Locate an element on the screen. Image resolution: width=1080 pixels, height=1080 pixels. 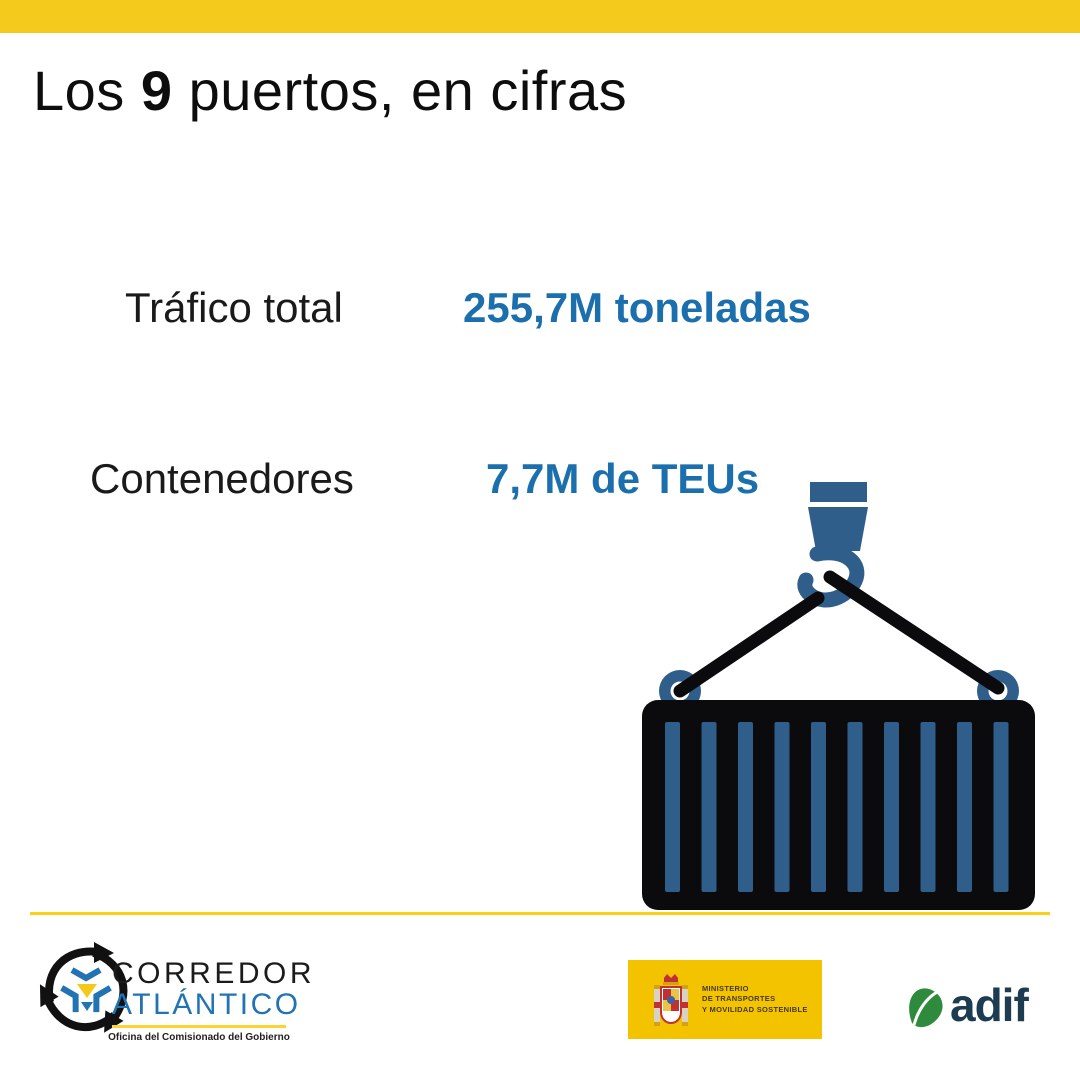
container-ribs is located at coordinates (837, 807).